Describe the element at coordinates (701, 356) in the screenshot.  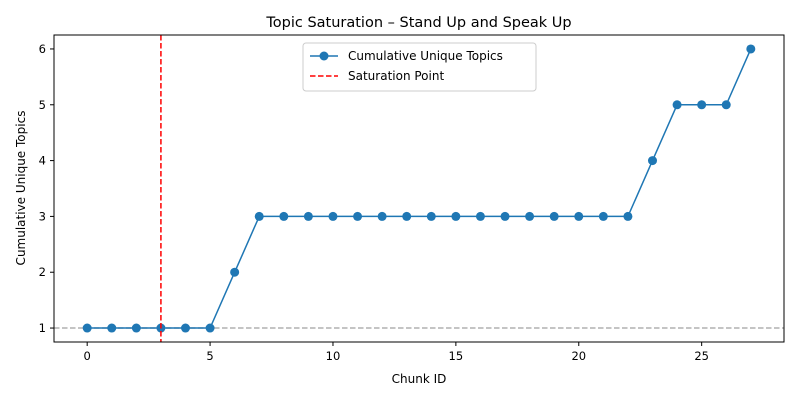
I see `x-tick-label: 25` at that location.